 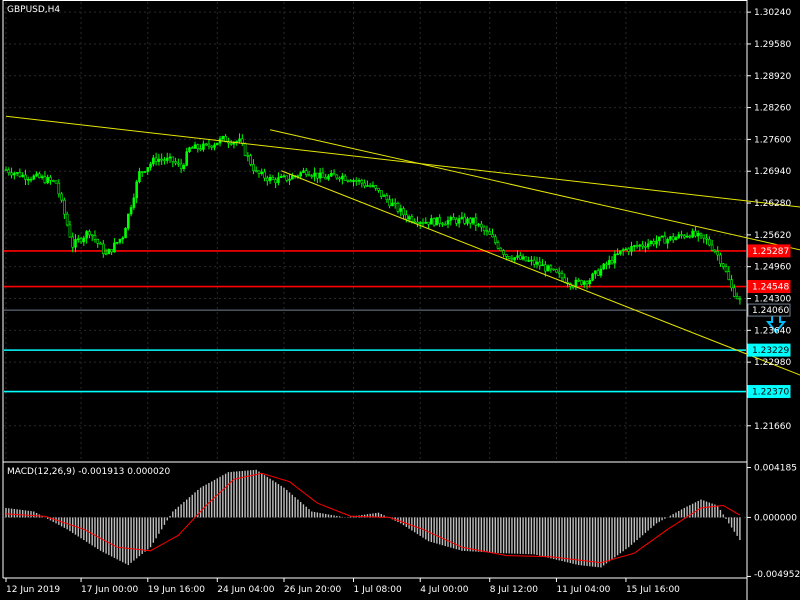 What do you see at coordinates (772, 299) in the screenshot?
I see `price-tick-label: 1.24300` at bounding box center [772, 299].